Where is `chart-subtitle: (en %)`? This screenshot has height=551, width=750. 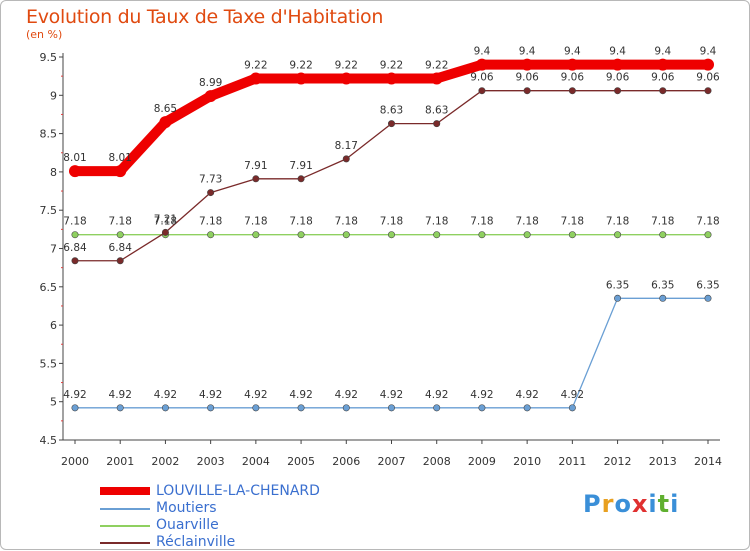
chart-subtitle: (en %) is located at coordinates (44, 34).